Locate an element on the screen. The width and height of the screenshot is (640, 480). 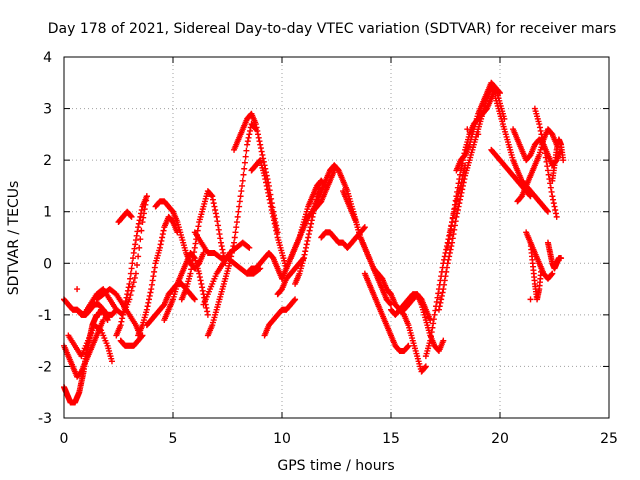
y-axis-label: SDTVAR / TECUs is located at coordinates (14, 238).